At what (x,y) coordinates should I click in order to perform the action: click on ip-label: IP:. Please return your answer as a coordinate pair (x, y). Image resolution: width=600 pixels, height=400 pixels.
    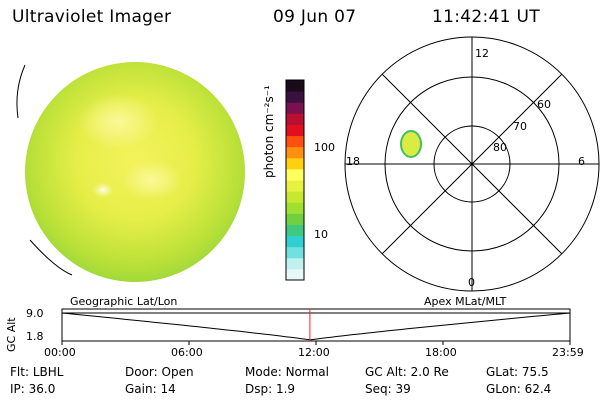
    Looking at the image, I should click on (17, 389).